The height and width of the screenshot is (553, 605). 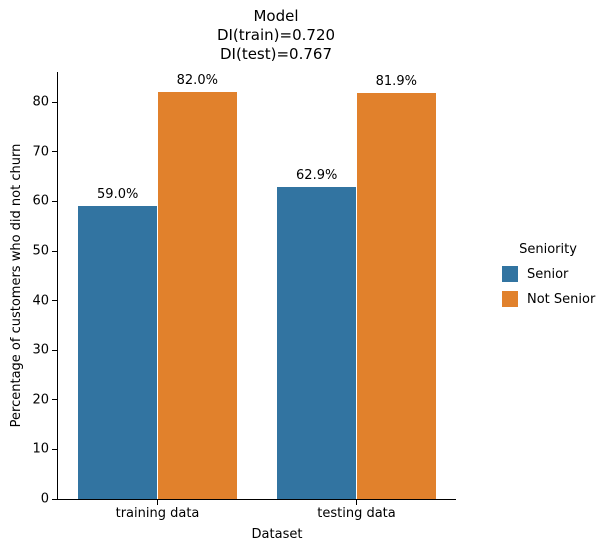 I want to click on legend-entries: Senior Not Senior, so click(x=548, y=286).